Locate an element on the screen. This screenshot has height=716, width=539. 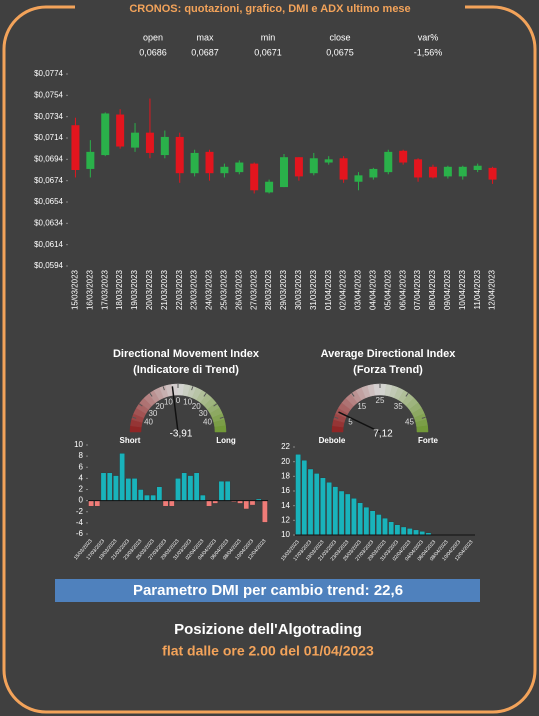
x-tick-label: 05/04/2023 is located at coordinates (387, 289).